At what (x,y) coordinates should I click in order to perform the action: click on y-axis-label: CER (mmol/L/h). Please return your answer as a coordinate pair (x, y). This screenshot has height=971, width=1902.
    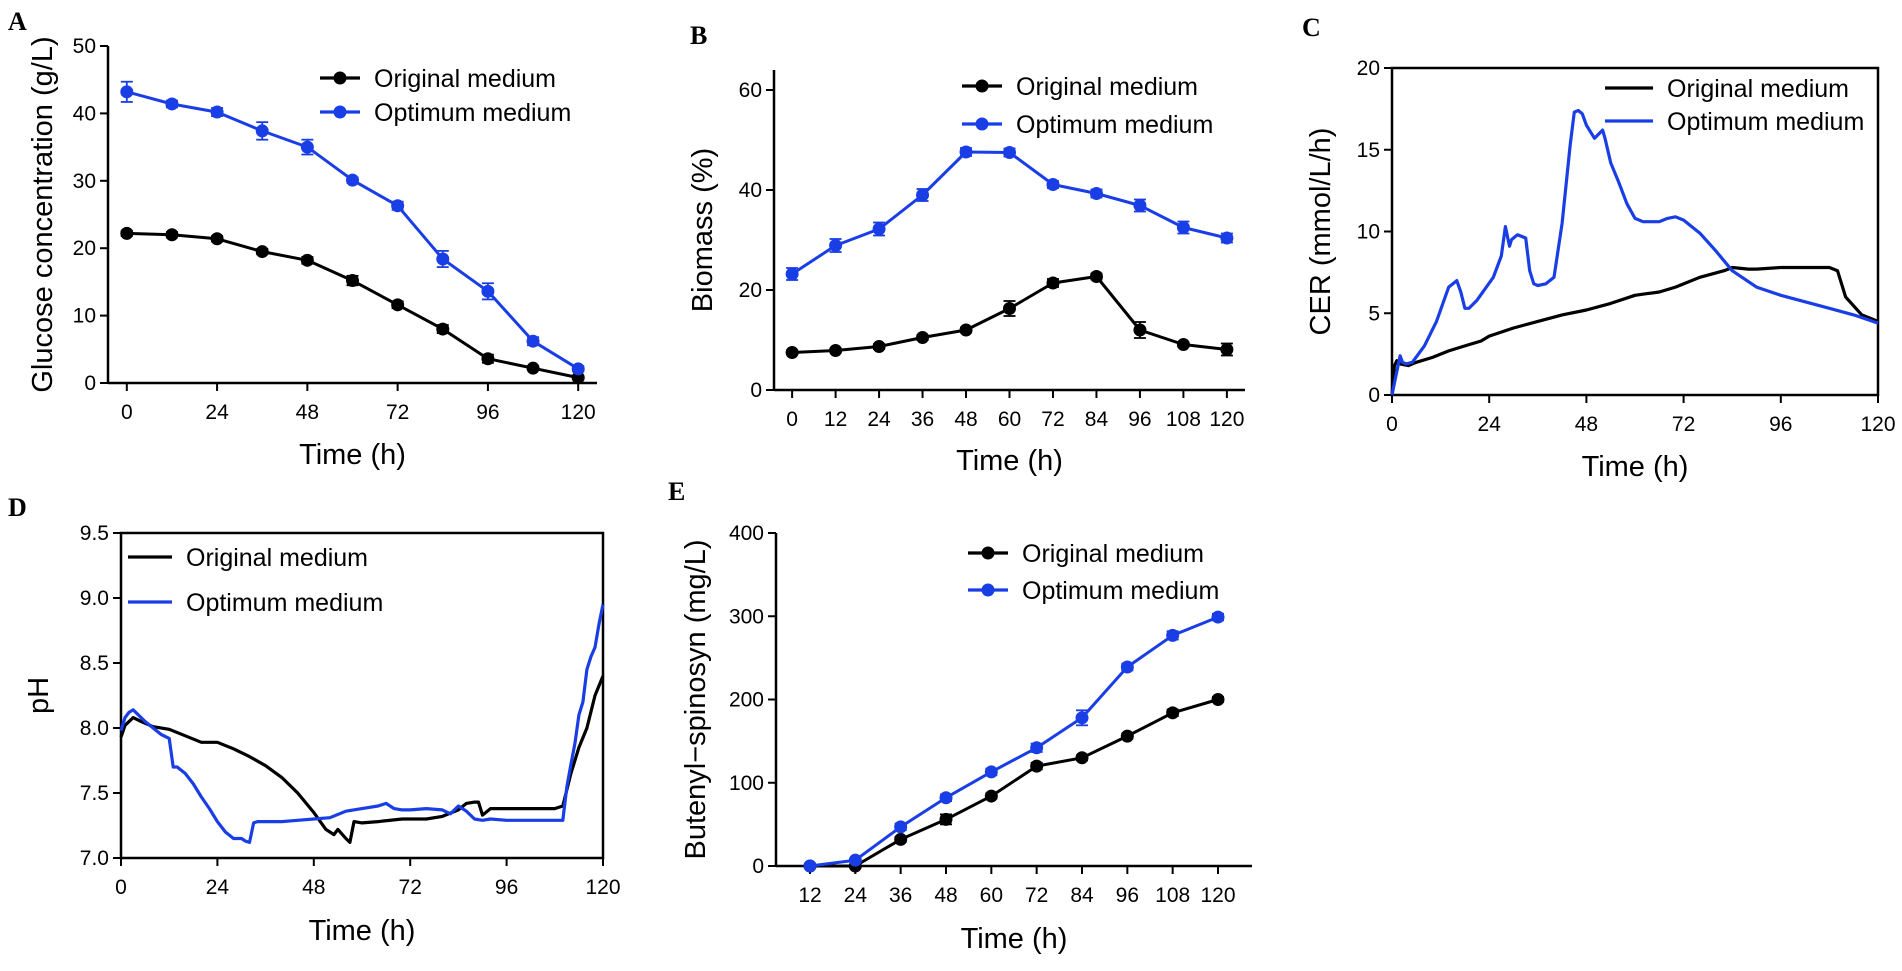
    Looking at the image, I should click on (1321, 232).